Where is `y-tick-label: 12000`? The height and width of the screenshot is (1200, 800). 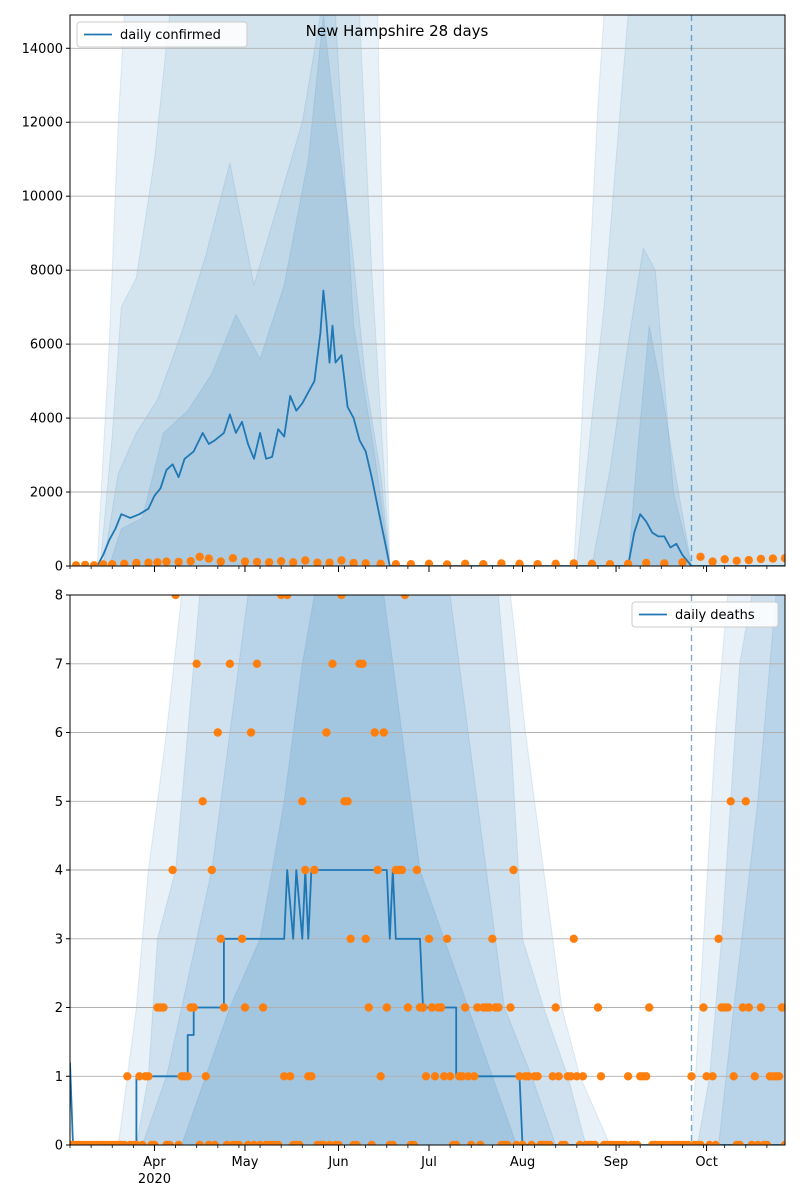
y-tick-label: 12000 is located at coordinates (42, 123).